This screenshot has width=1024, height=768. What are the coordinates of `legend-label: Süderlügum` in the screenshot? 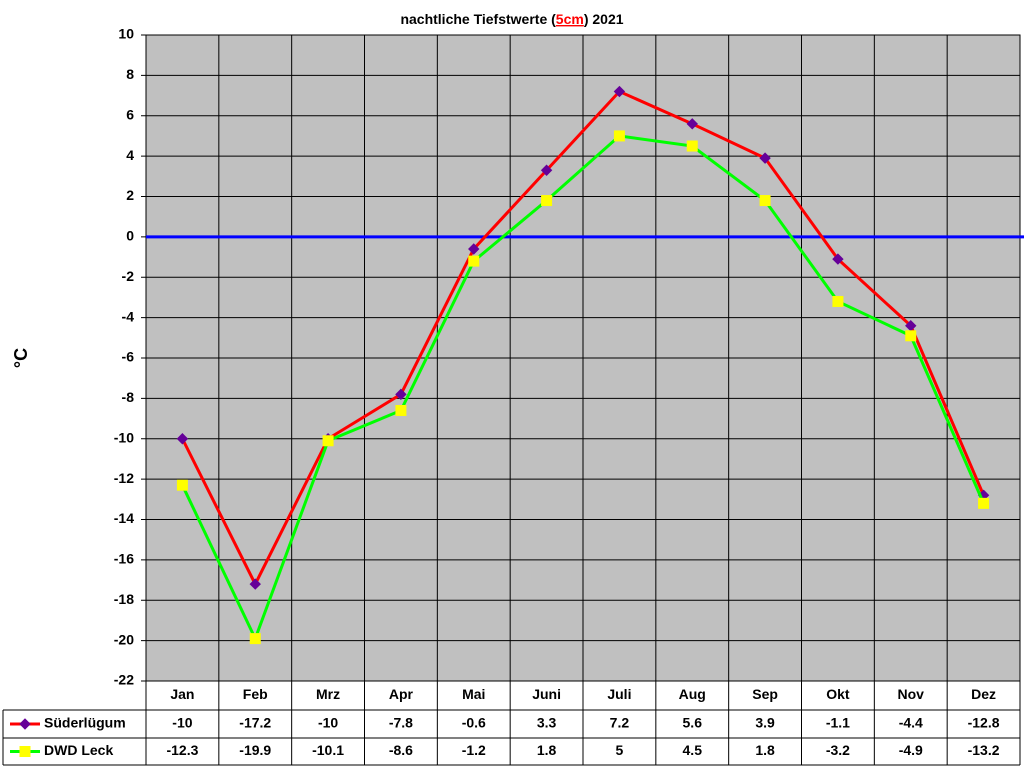 It's located at (85, 723).